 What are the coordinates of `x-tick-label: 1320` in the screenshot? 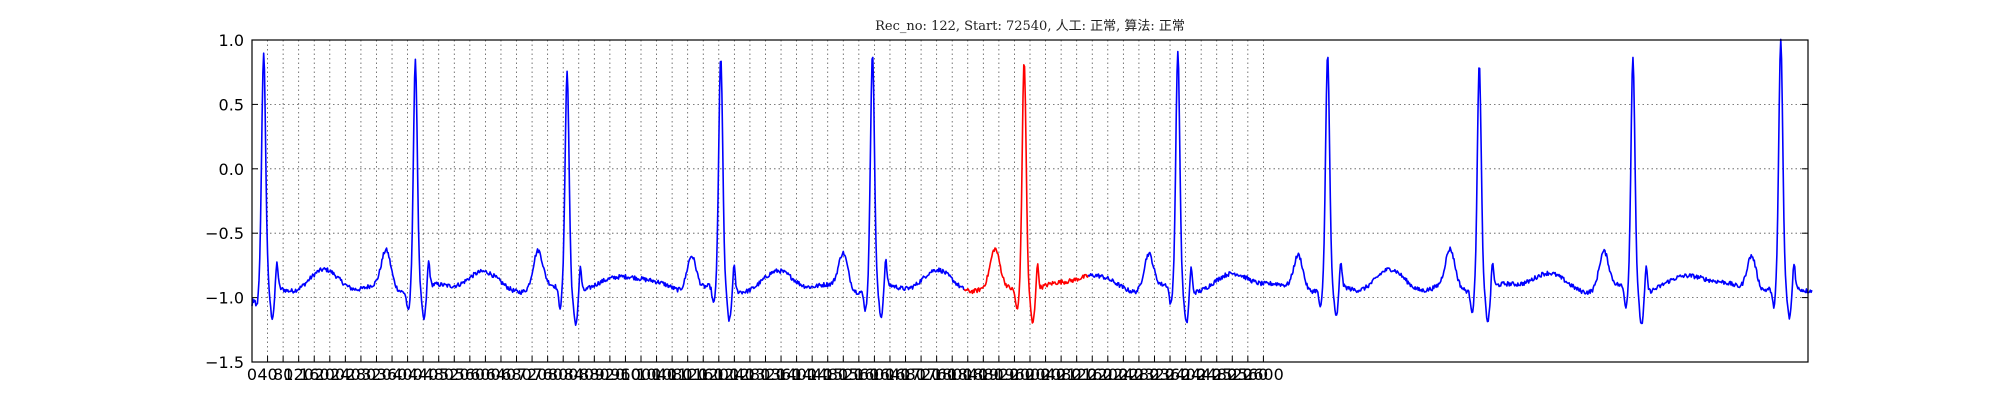 It's located at (765, 374).